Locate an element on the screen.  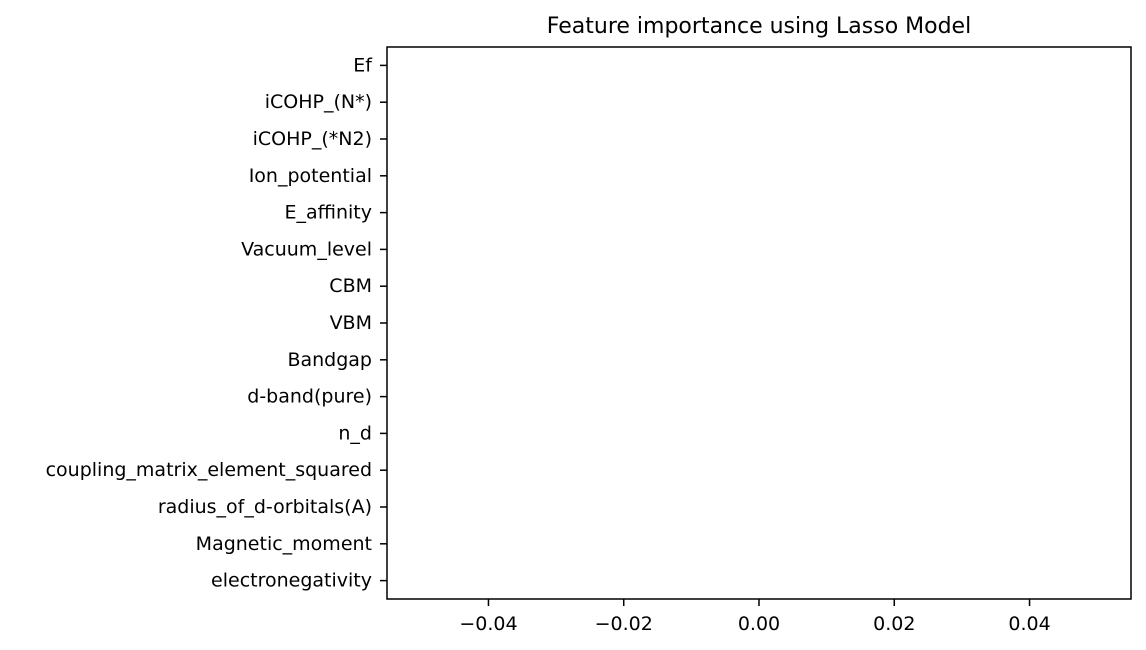
y-tick-label: coupling_matrix_element_squared is located at coordinates (209, 470).